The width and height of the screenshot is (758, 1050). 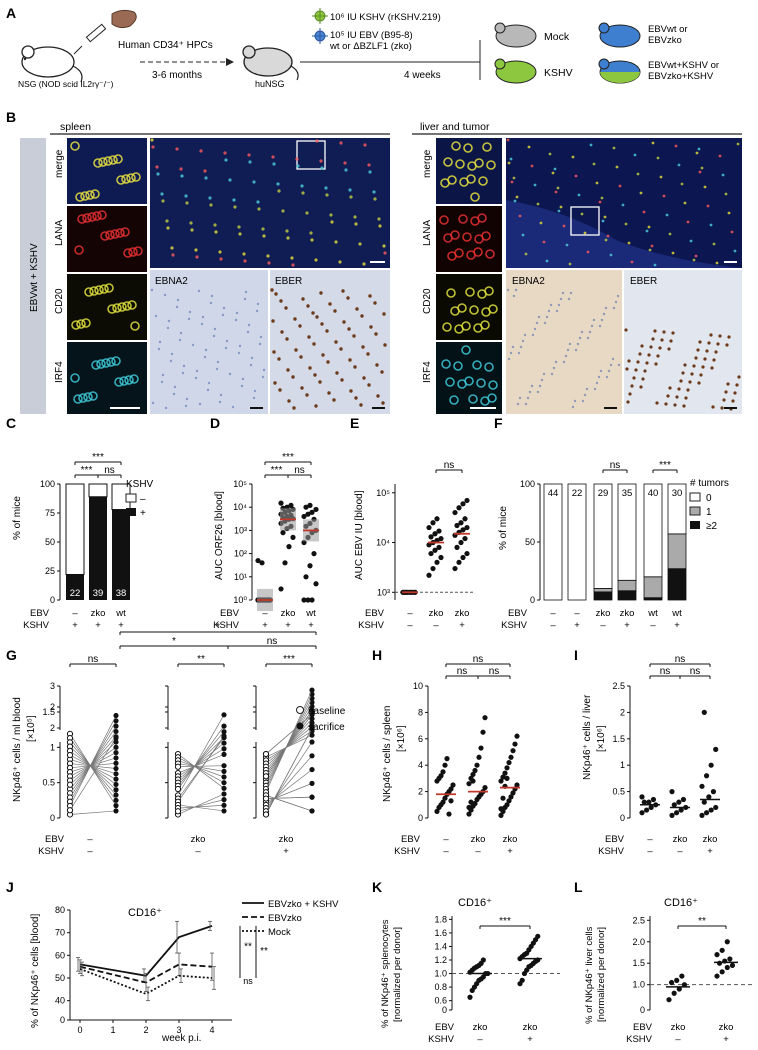 I want to click on f-ebv-label: zko, so click(x=603, y=613).